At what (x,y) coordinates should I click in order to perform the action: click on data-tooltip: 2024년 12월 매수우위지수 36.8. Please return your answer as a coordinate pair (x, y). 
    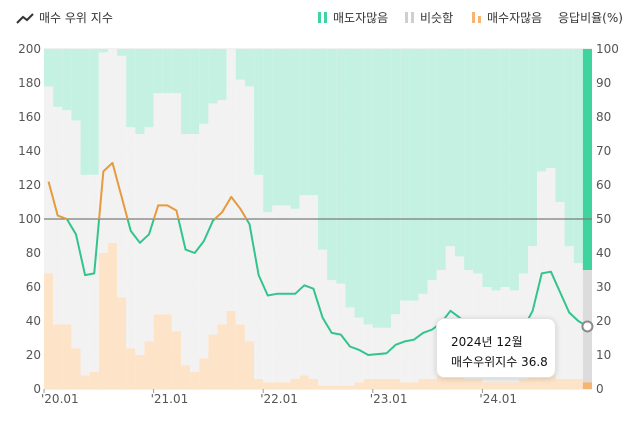
    Looking at the image, I should click on (496, 348).